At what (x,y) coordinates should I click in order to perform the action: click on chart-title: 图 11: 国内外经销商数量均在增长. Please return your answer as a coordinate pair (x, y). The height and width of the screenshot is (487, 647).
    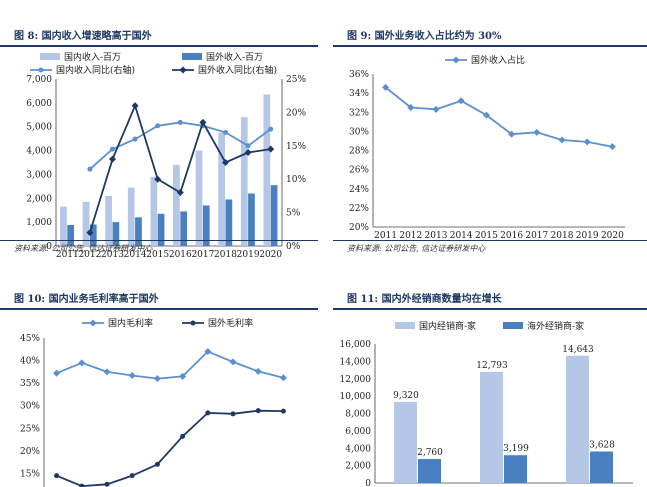
    Looking at the image, I should click on (490, 300).